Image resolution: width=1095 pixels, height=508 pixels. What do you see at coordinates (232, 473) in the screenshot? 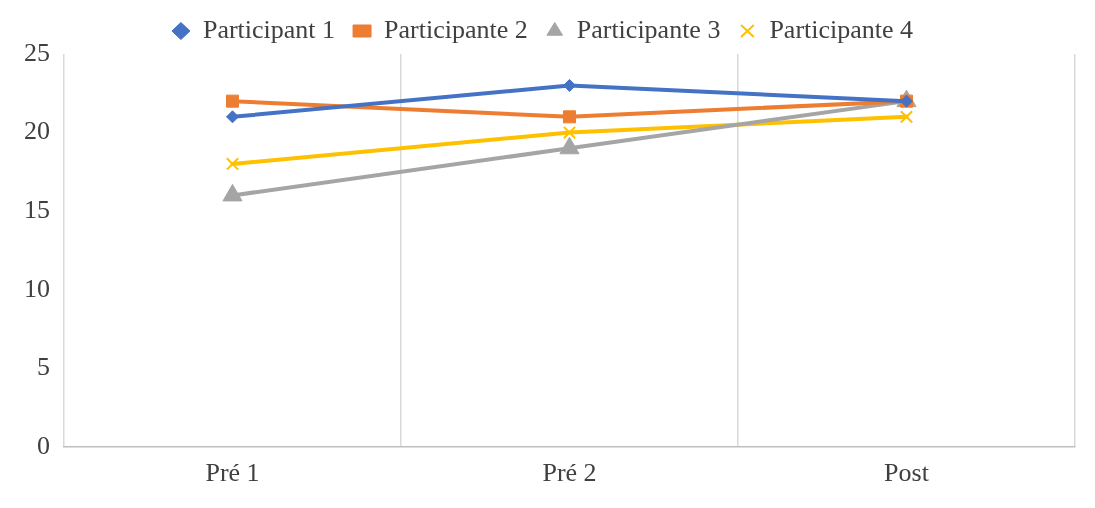
I see `x-tick-label: Pré 1` at bounding box center [232, 473].